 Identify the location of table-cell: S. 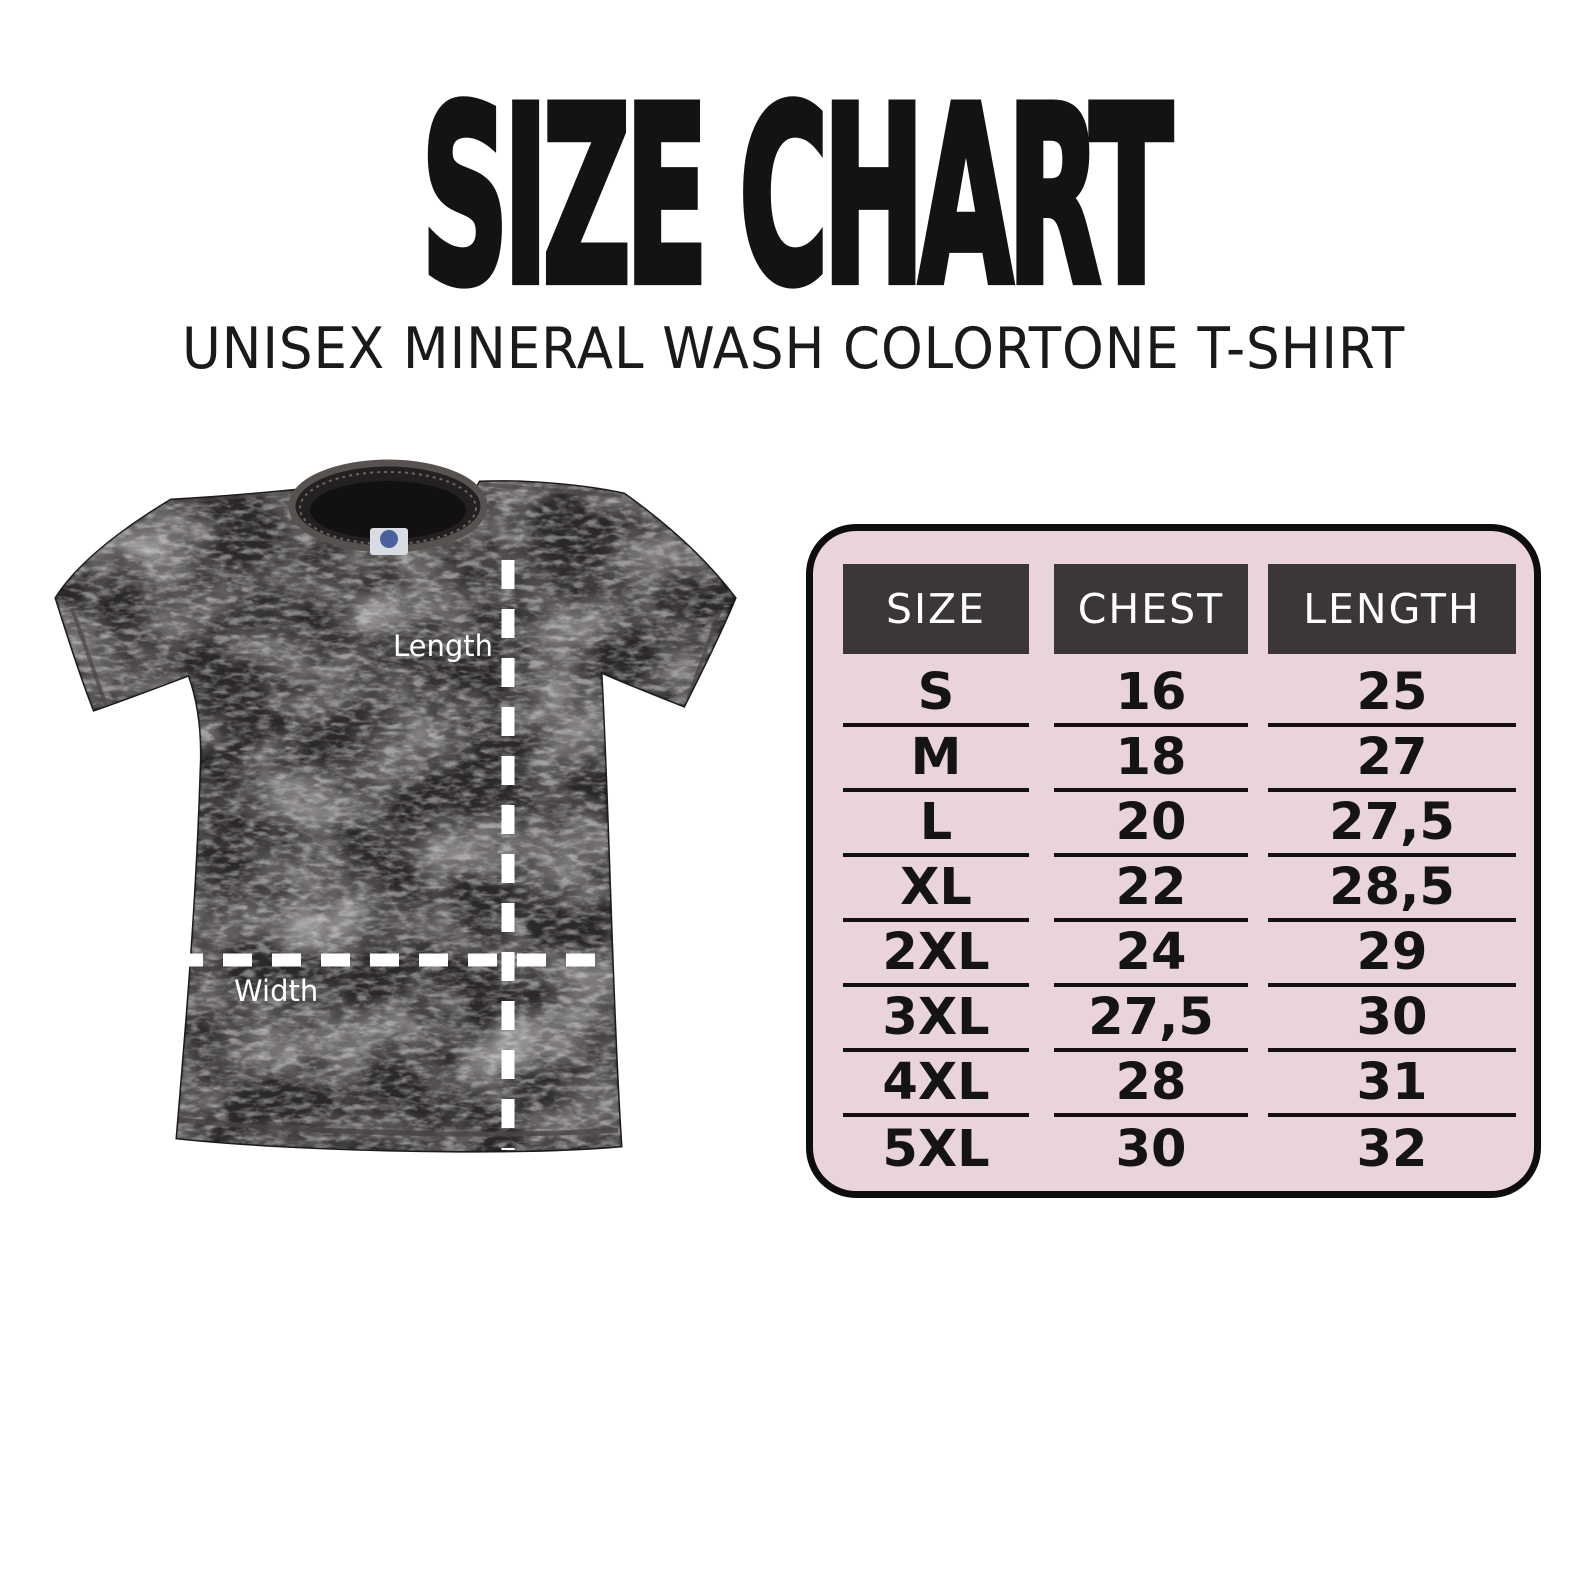
(936, 694).